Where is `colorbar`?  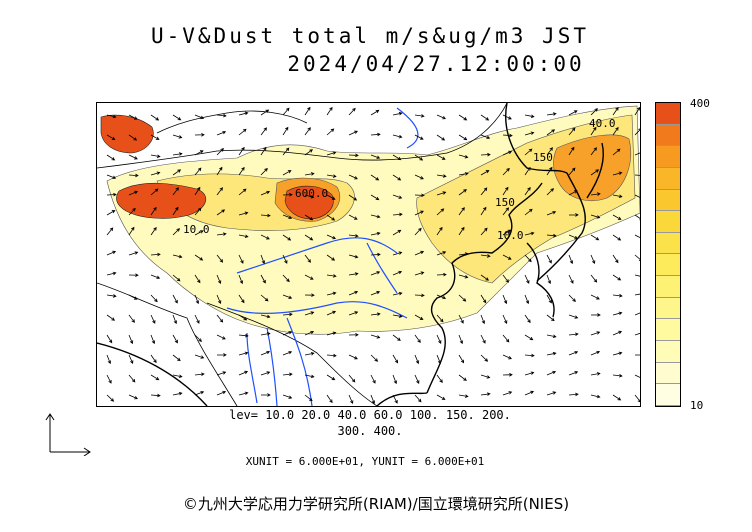 colorbar is located at coordinates (668, 254).